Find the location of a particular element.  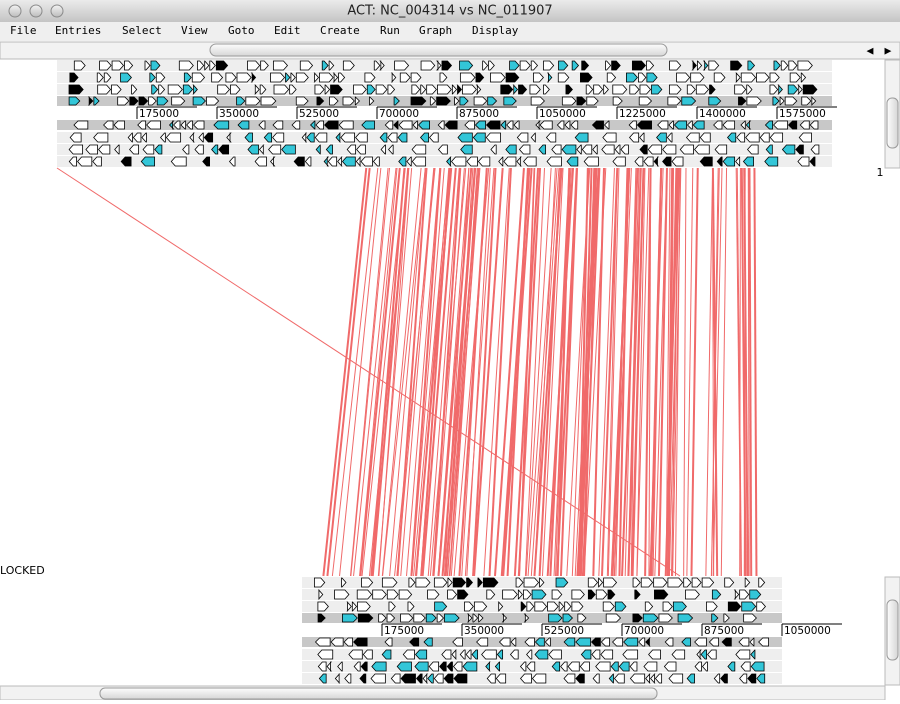

menu-item: Create is located at coordinates (340, 30).